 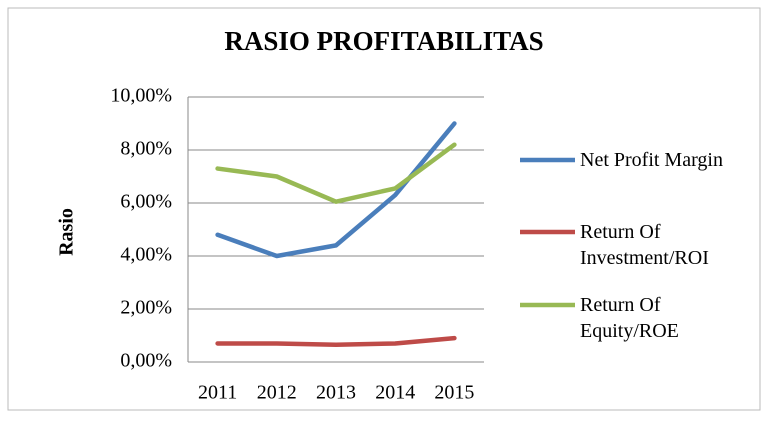 I want to click on x-tick-label: 2012, so click(x=277, y=393).